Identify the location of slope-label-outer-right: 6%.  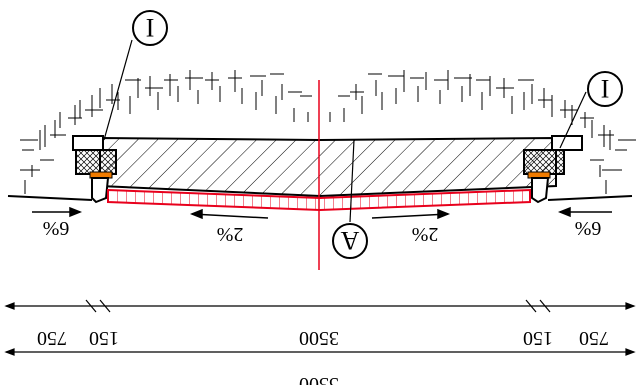
(588, 228).